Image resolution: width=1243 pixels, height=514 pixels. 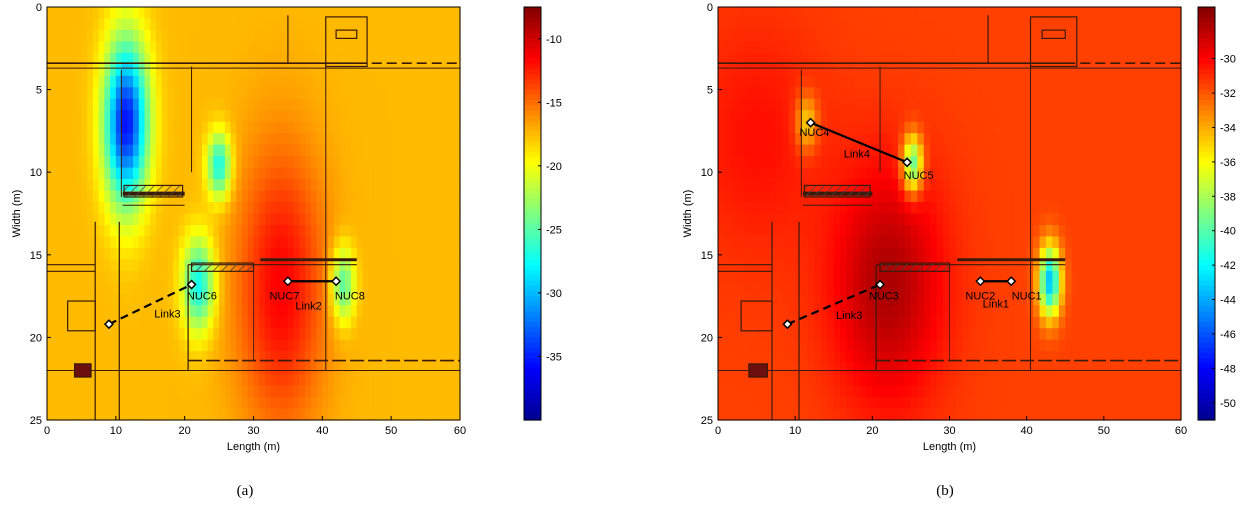 What do you see at coordinates (223, 267) in the screenshot?
I see `floor-plan-room` at bounding box center [223, 267].